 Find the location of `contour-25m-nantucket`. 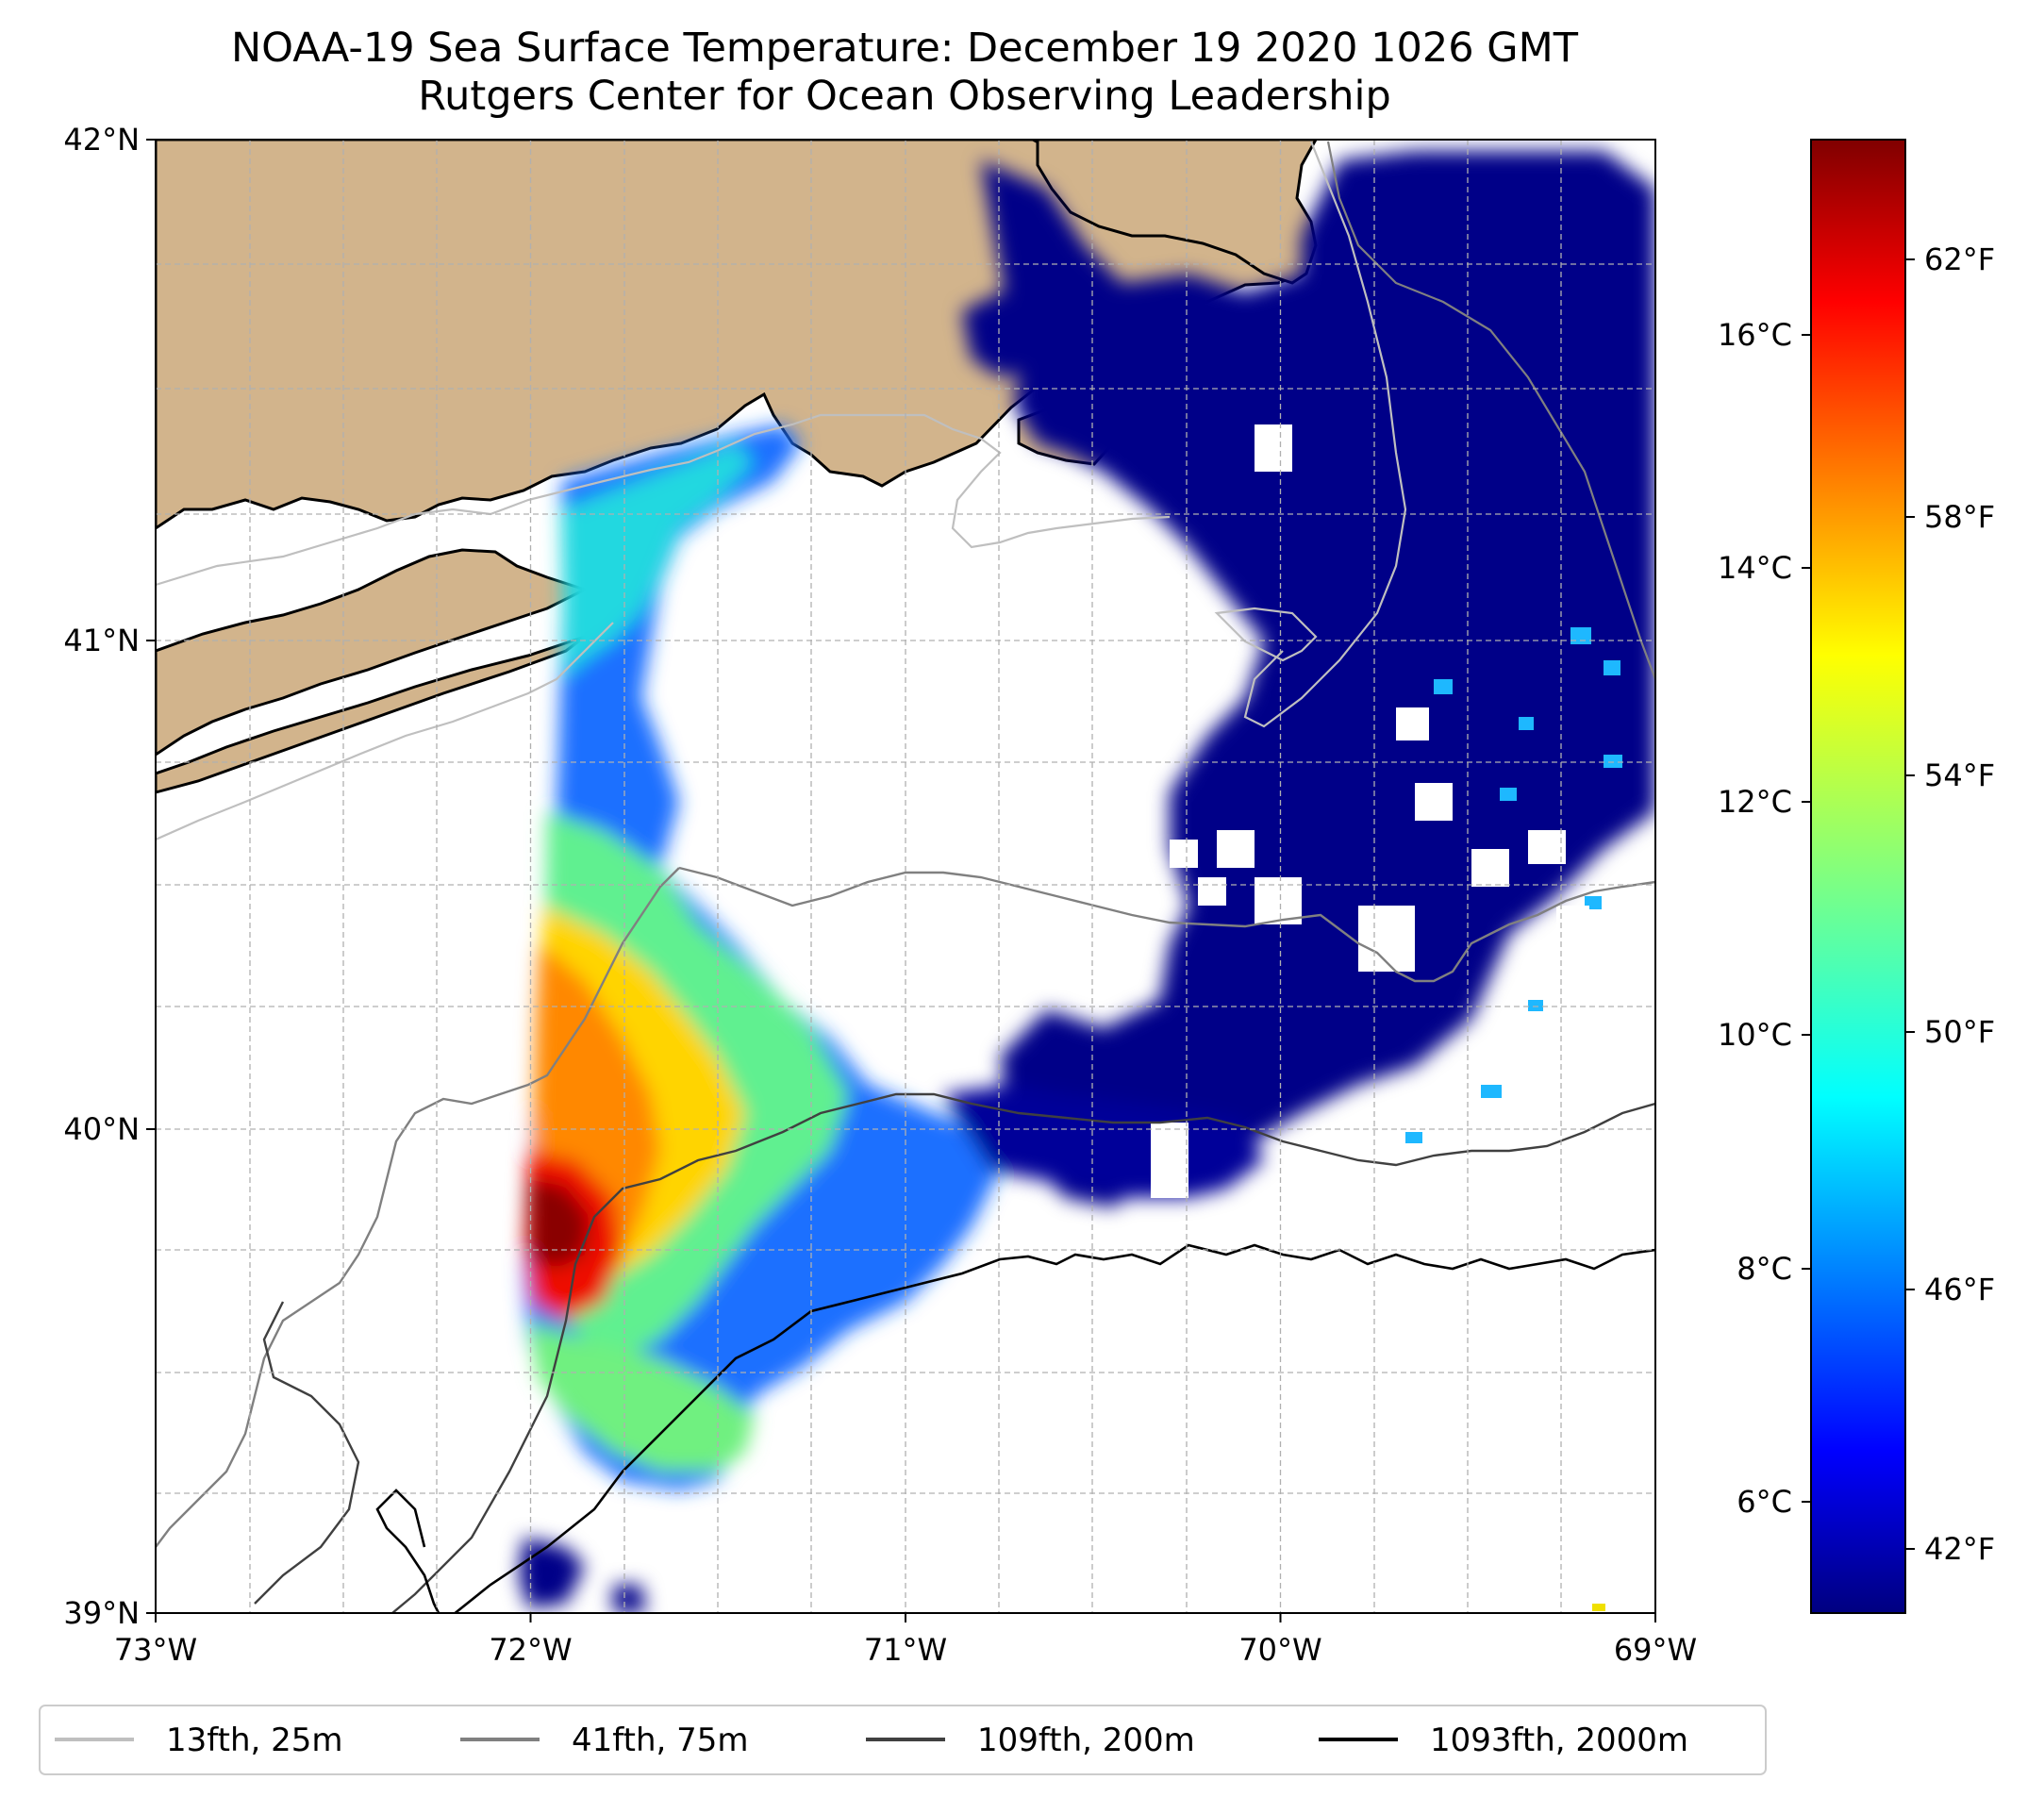

contour-25m-nantucket is located at coordinates (1266, 634).